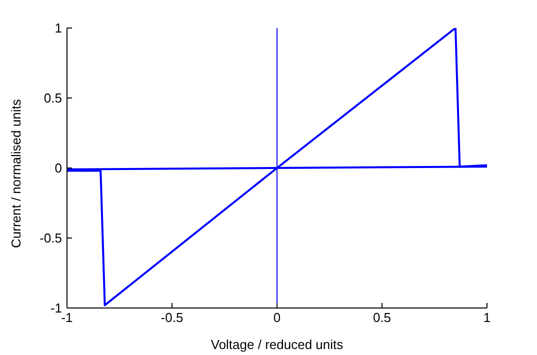 This screenshot has width=537, height=355. I want to click on y-tick-label: 0, so click(58, 168).